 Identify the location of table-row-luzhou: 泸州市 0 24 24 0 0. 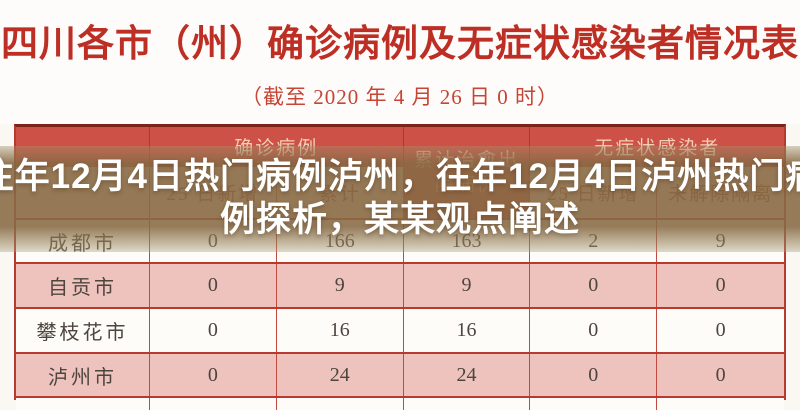
(400, 374).